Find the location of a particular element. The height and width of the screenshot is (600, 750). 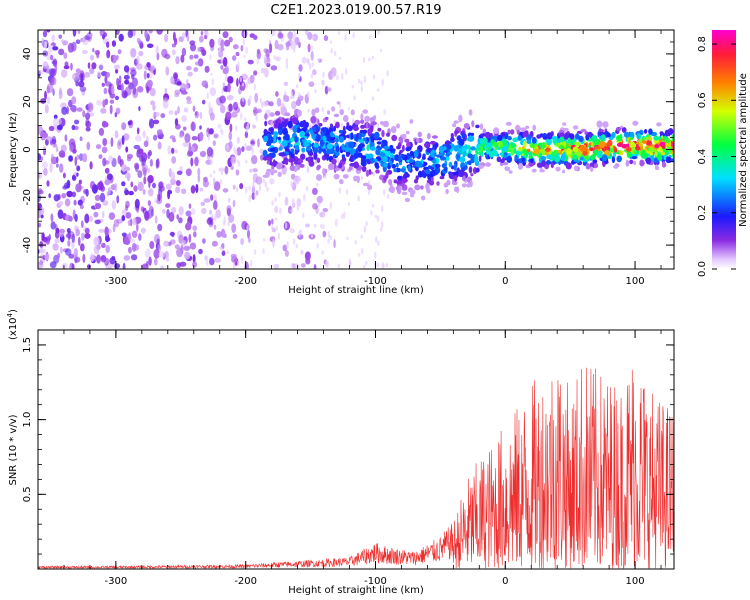

snr-x-tick-label: 0 is located at coordinates (505, 581).